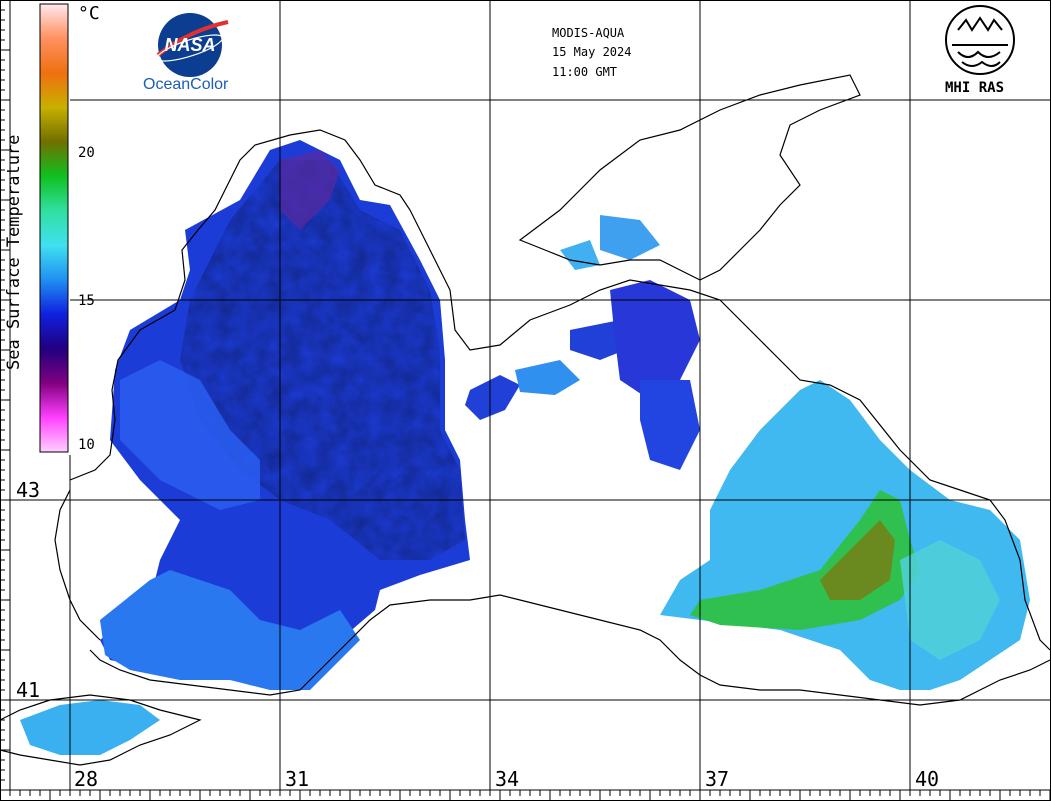 Image resolution: width=1051 pixels, height=801 pixels. Describe the element at coordinates (592, 52) in the screenshot. I see `date-label: 15 May 2024` at that location.